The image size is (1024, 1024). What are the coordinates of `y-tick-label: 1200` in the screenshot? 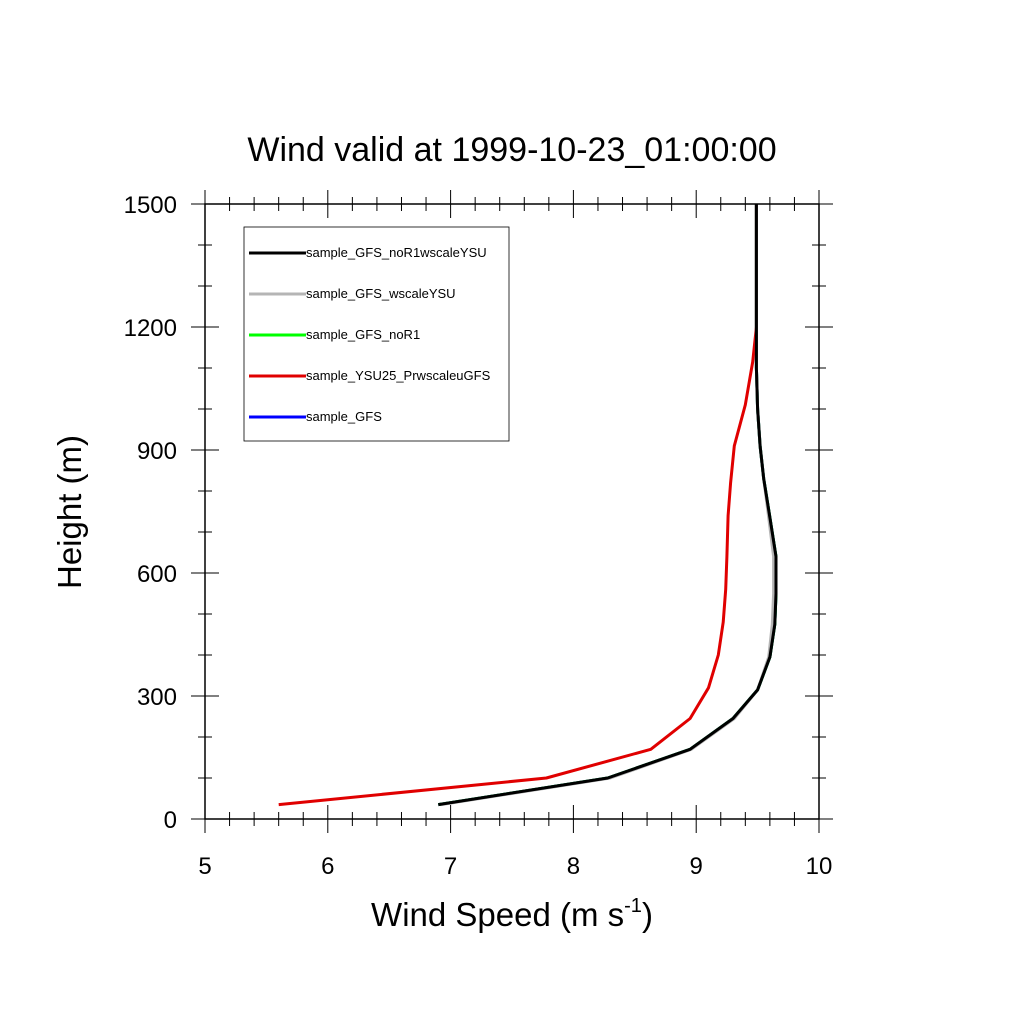 It's located at (150, 328).